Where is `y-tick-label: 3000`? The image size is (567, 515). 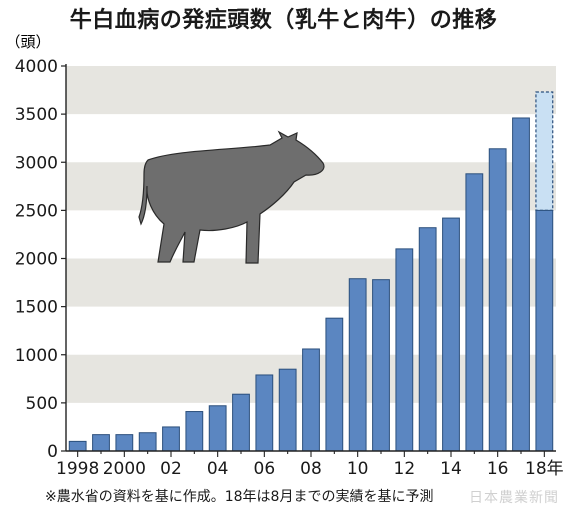 y-tick-label: 3000 is located at coordinates (36, 163).